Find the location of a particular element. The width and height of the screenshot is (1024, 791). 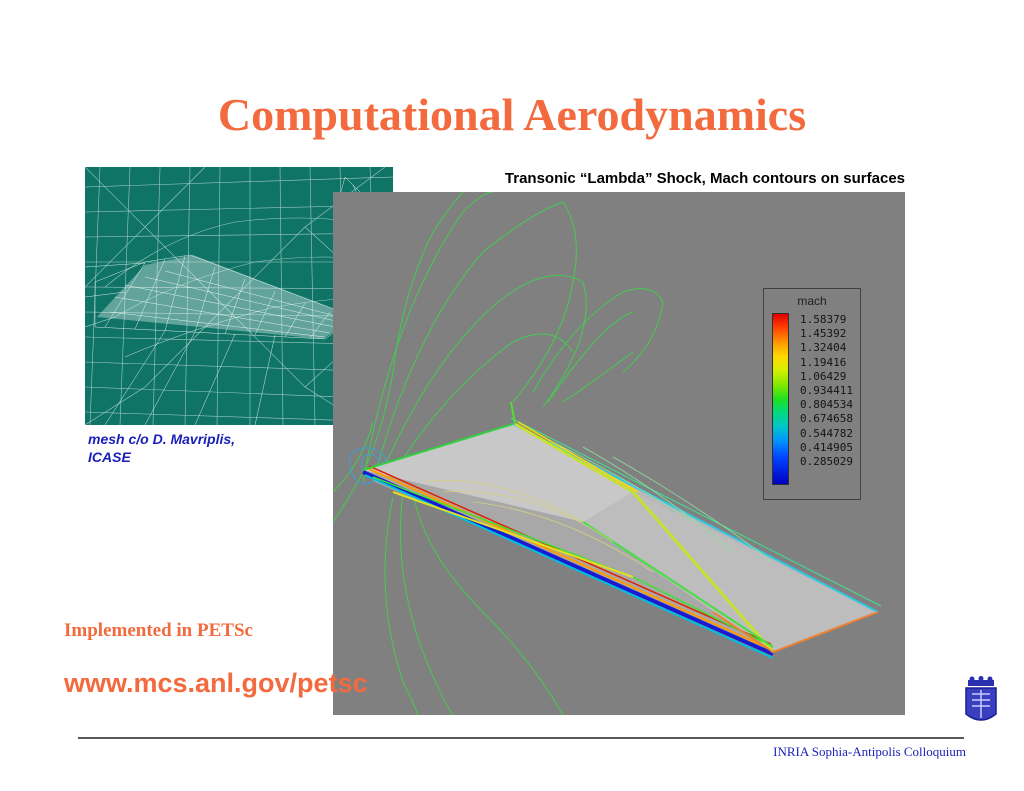

implemented-note: Implemented in PETSc is located at coordinates (158, 630).